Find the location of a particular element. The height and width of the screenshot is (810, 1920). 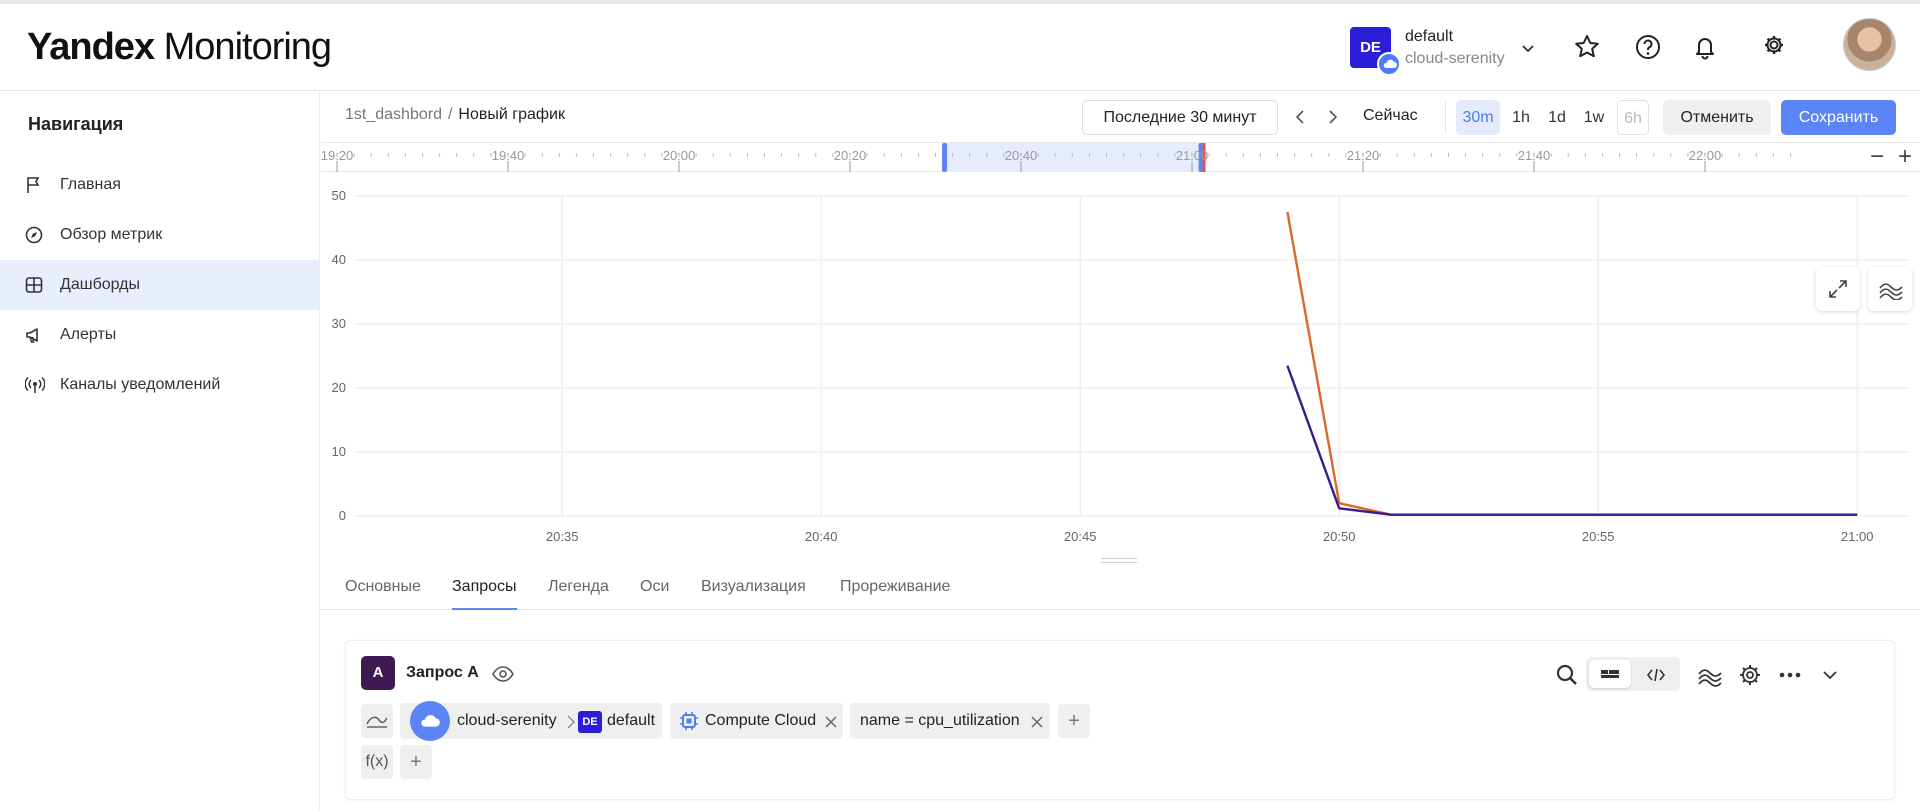

compass-icon is located at coordinates (34, 235).